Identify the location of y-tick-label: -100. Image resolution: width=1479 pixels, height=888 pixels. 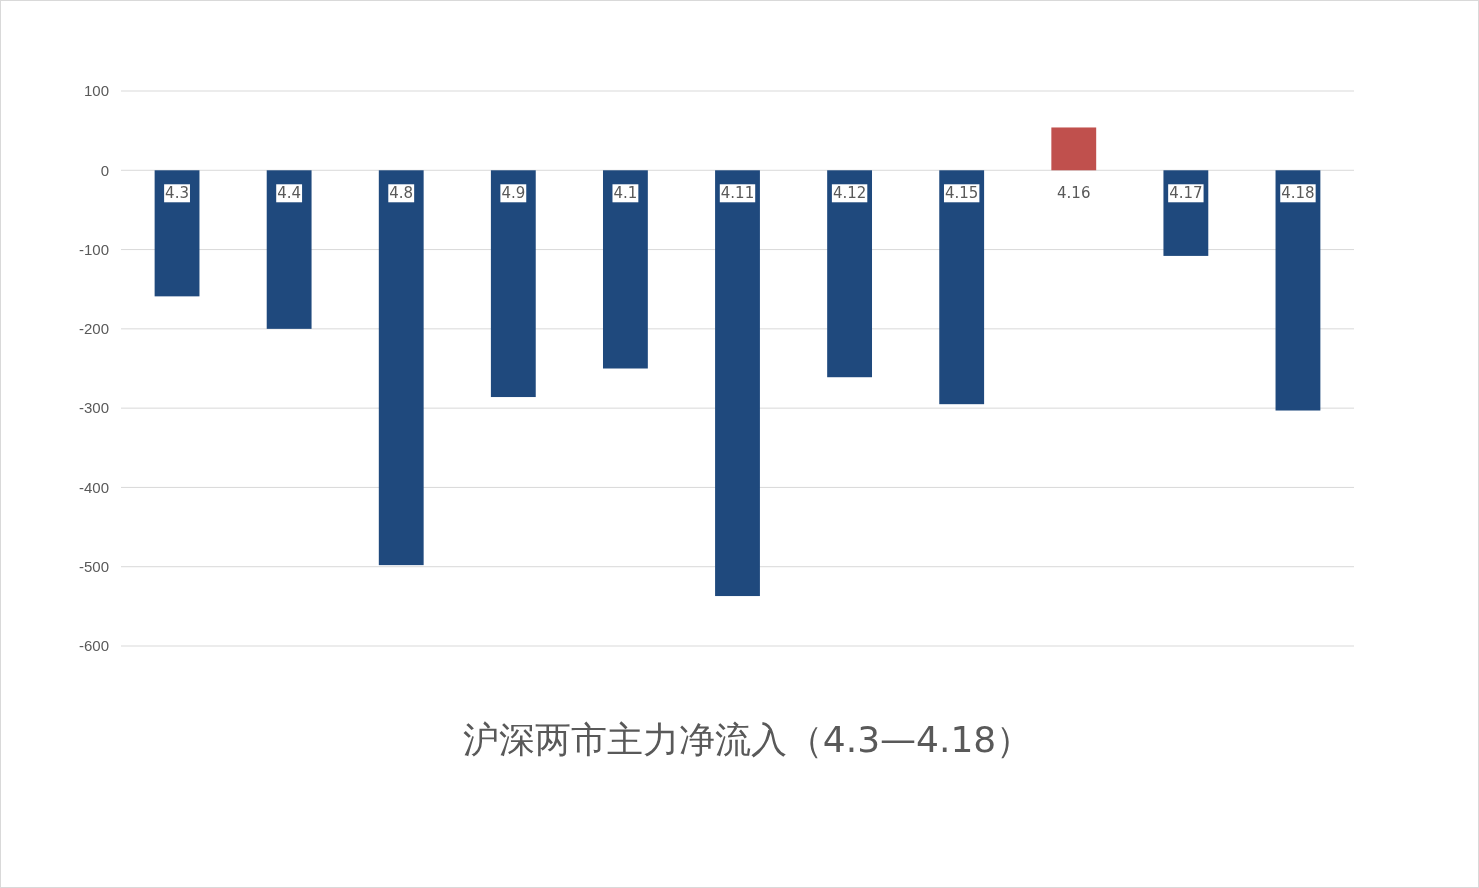
(93, 249).